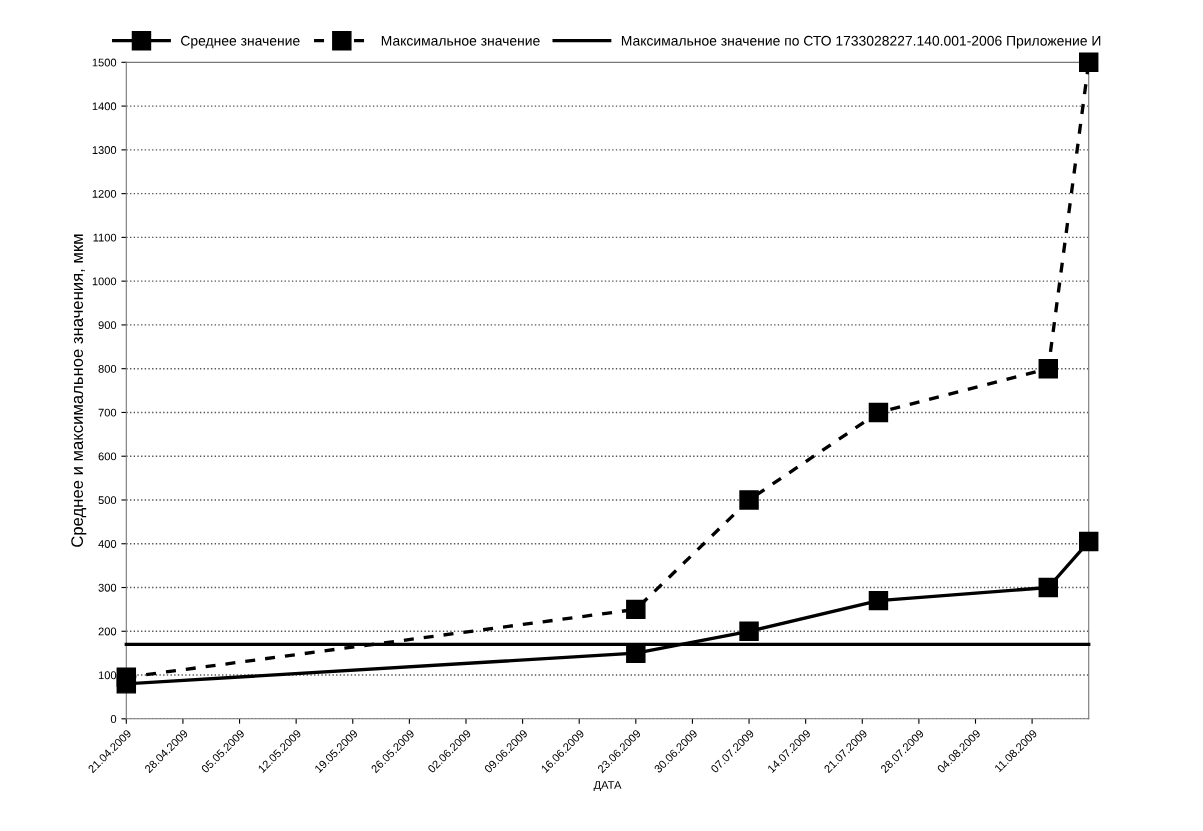 This screenshot has height=831, width=1203. I want to click on y-tick-label: 1300, so click(104, 150).